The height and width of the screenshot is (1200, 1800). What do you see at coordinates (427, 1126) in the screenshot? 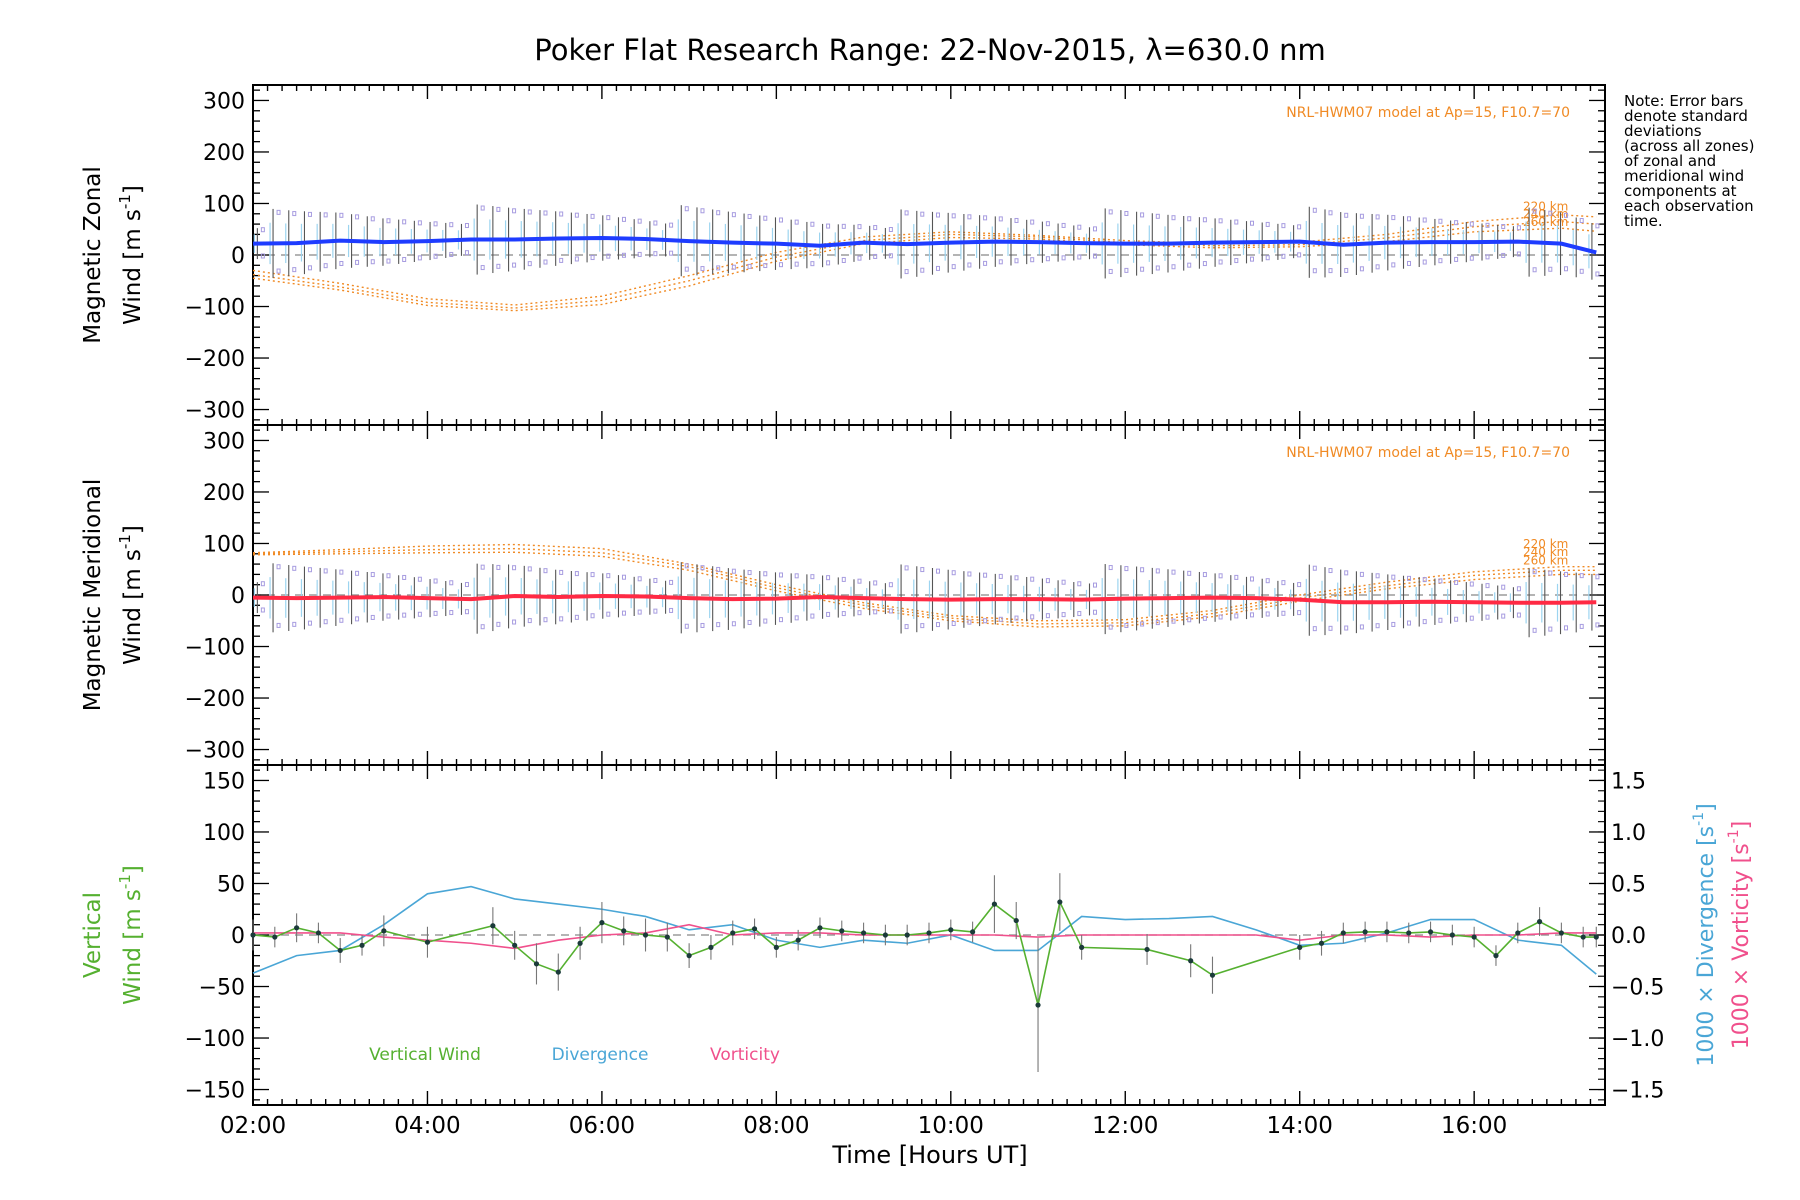
I see `x-tick-label: 04:00` at bounding box center [427, 1126].